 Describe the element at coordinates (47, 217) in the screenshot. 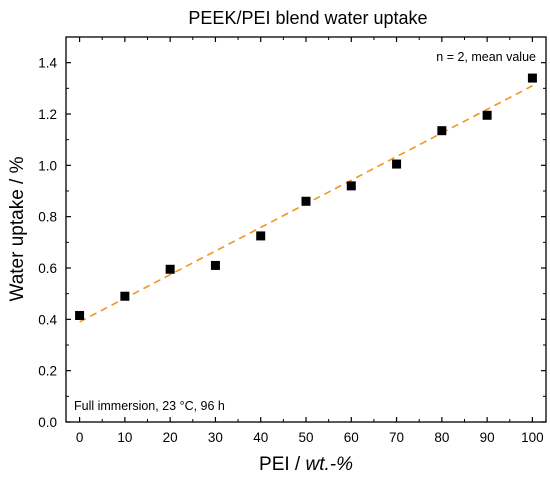

I see `y-tick-label: 0.8` at that location.